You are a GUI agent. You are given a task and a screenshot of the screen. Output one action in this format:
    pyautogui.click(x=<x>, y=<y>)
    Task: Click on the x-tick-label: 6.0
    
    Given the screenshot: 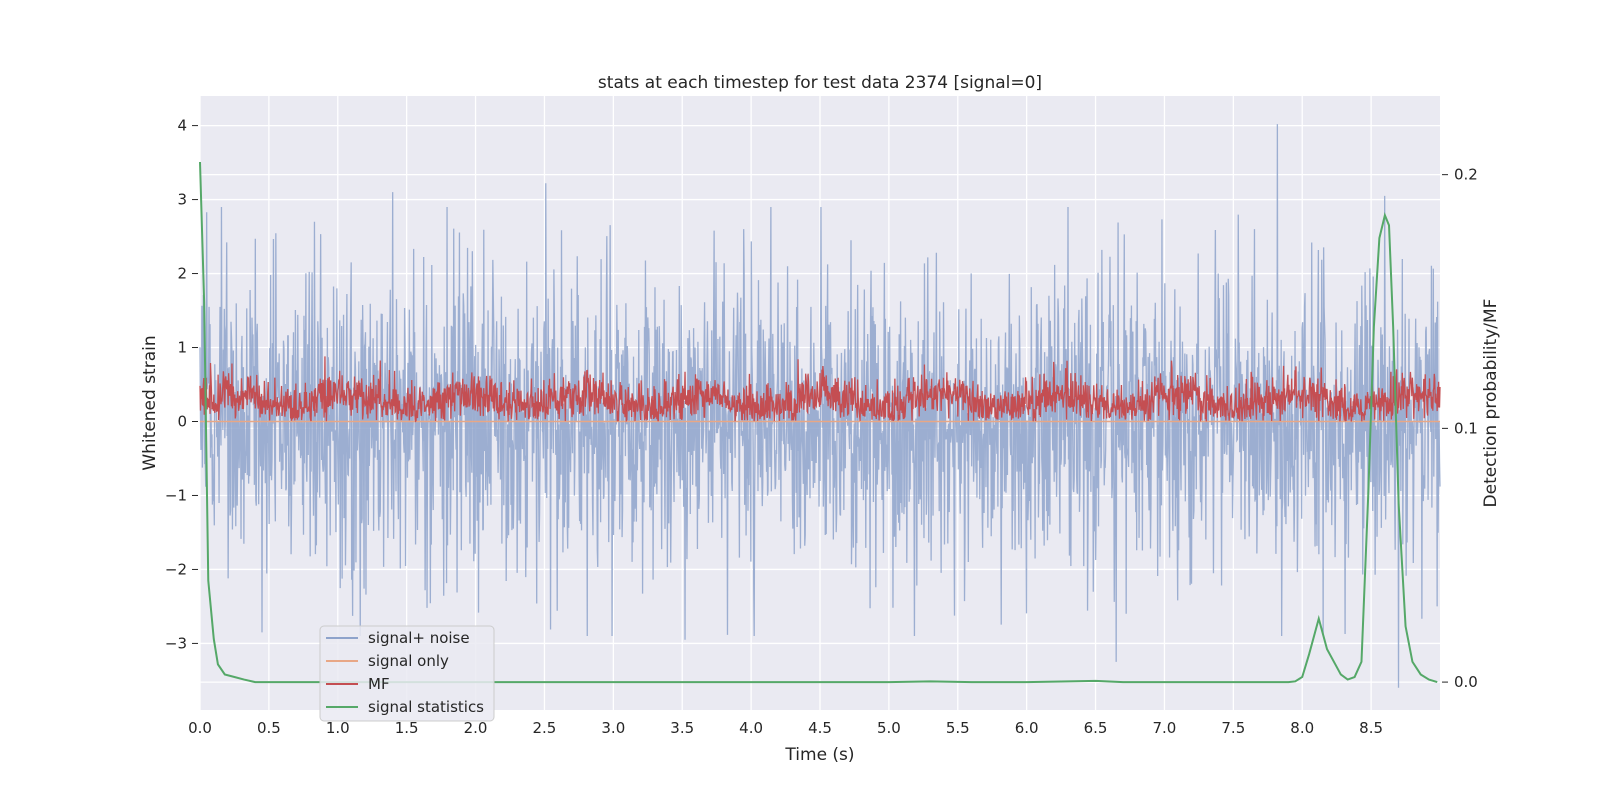 What is the action you would take?
    pyautogui.click(x=1027, y=728)
    